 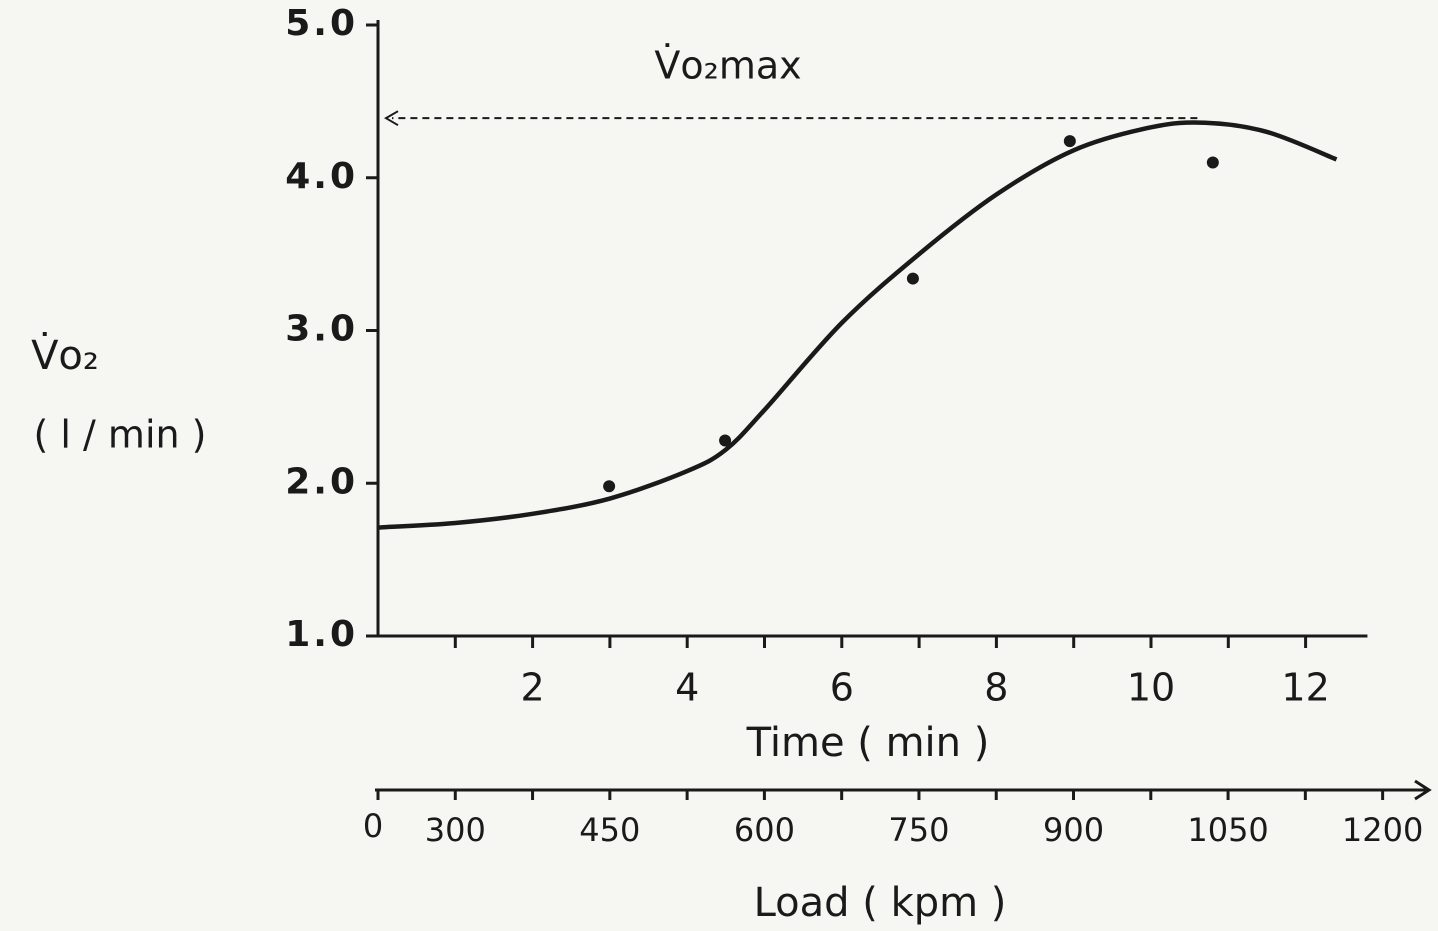 I want to click on x2-tick-label: 900, so click(x=1073, y=830).